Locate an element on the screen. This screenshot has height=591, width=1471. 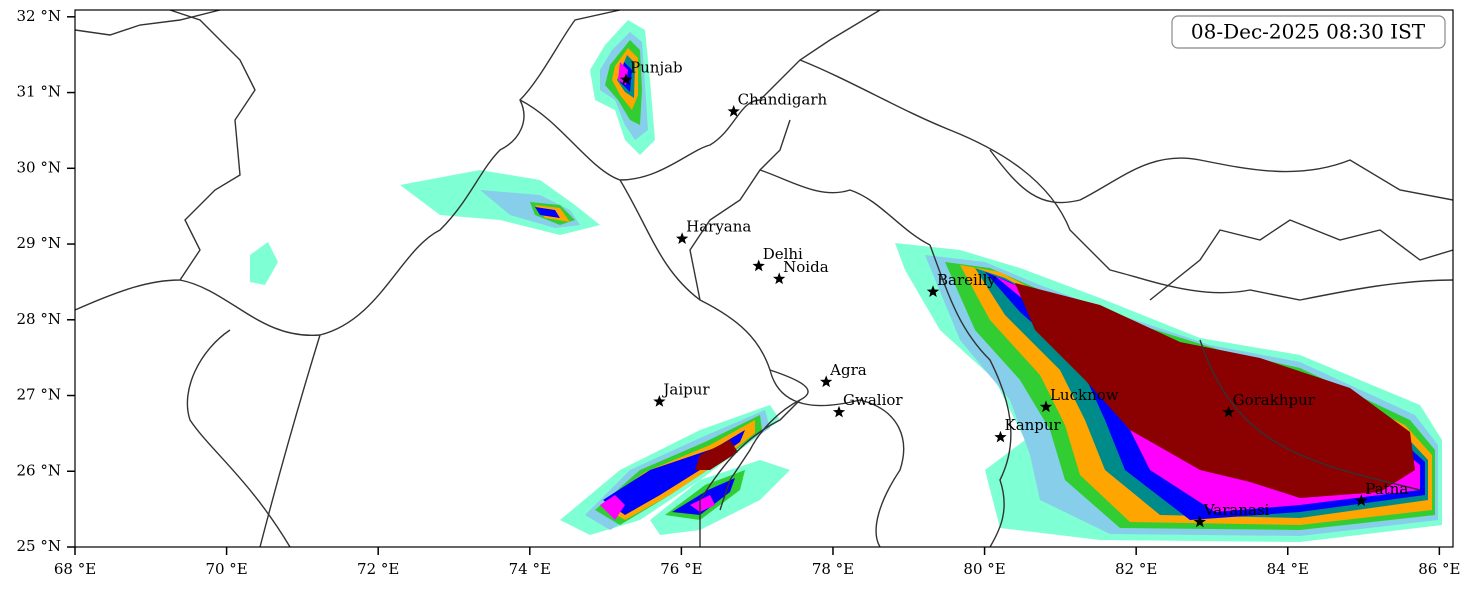
city-label: Kanpur is located at coordinates (1032, 425).